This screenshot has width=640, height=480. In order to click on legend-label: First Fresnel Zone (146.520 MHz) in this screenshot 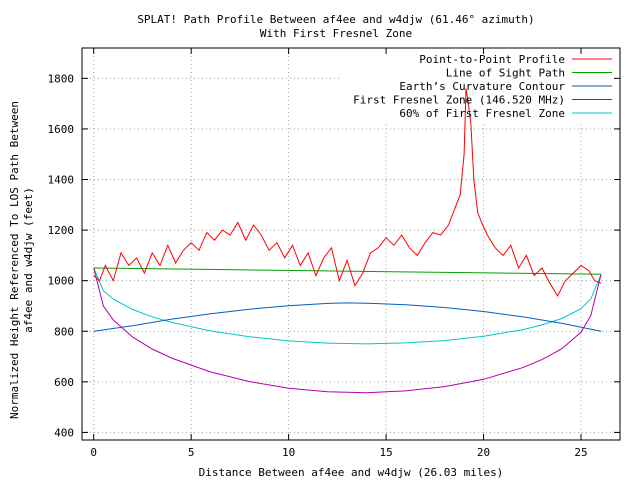, I will do `click(459, 100)`.